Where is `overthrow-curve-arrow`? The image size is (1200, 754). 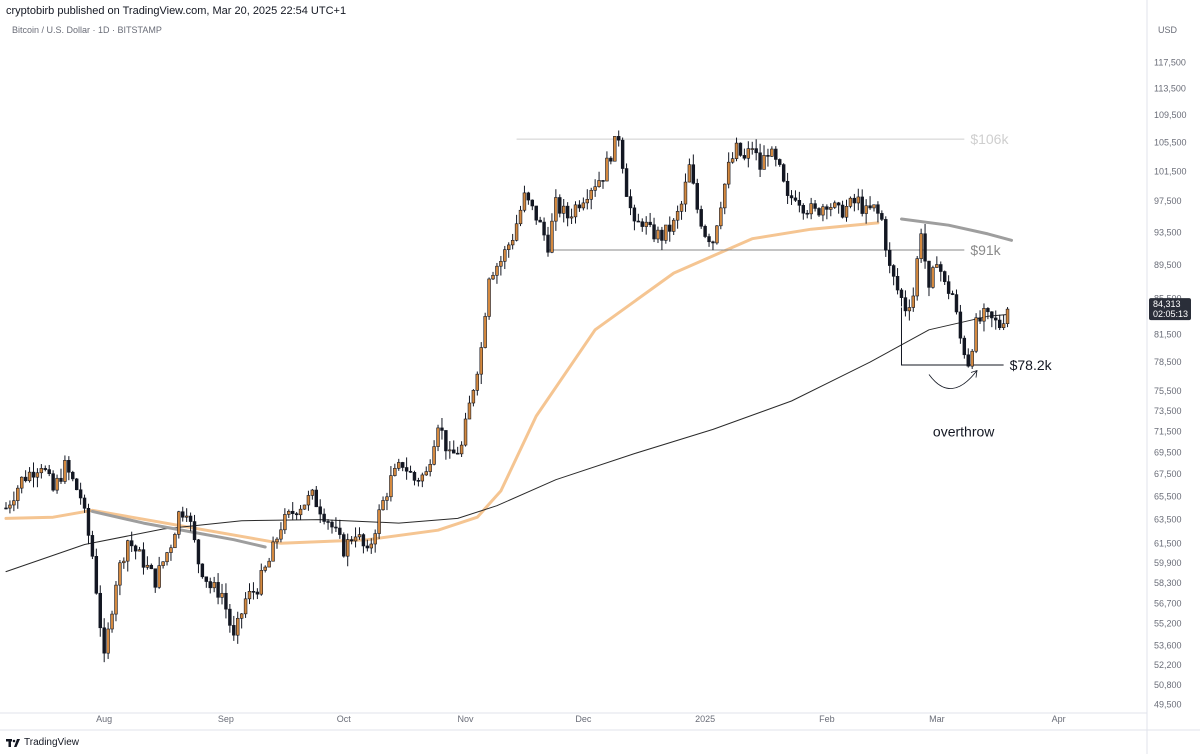 overthrow-curve-arrow is located at coordinates (953, 379).